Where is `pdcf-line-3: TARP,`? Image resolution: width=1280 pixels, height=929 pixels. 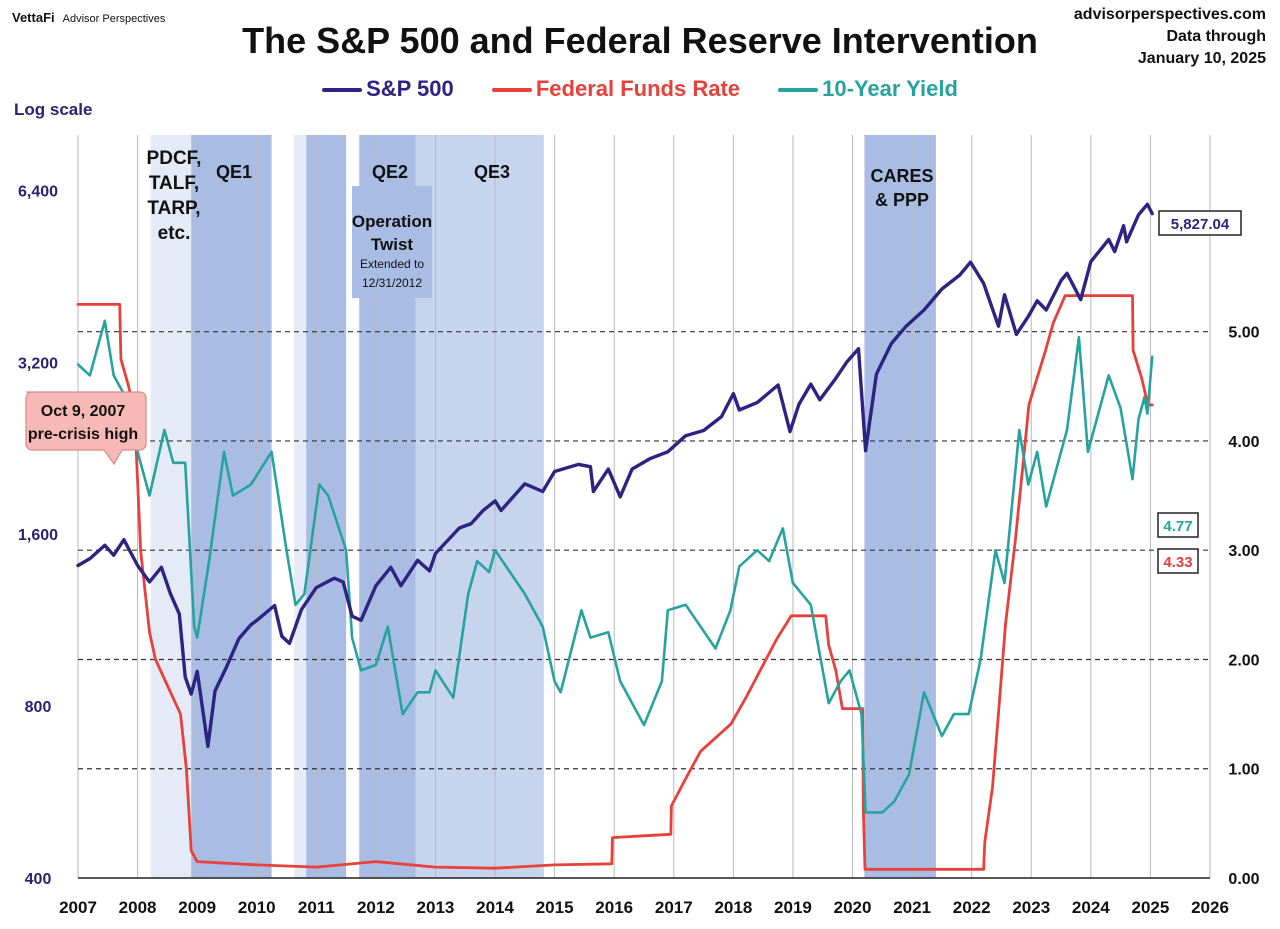 pdcf-line-3: TARP, is located at coordinates (173, 208).